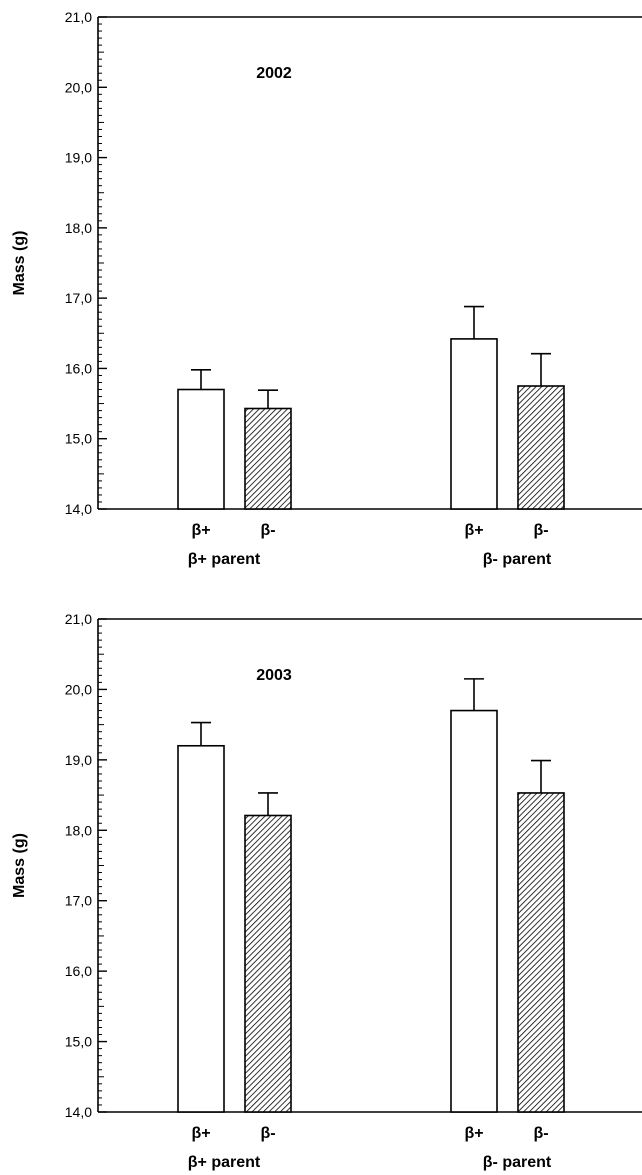 The image size is (642, 1175). Describe the element at coordinates (274, 675) in the screenshot. I see `panel-title: 2003` at that location.